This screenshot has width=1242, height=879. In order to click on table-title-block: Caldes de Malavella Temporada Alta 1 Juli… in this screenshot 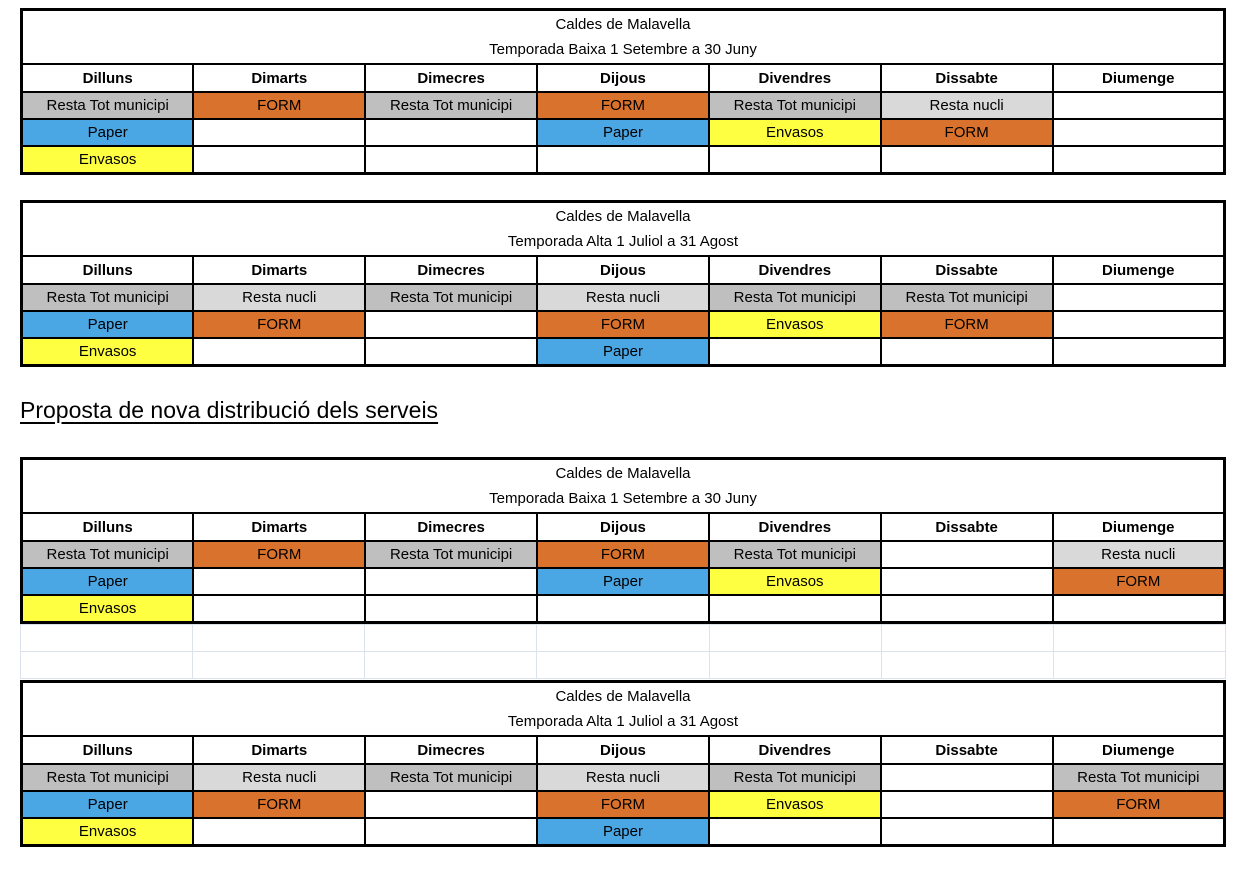, I will do `click(623, 228)`.